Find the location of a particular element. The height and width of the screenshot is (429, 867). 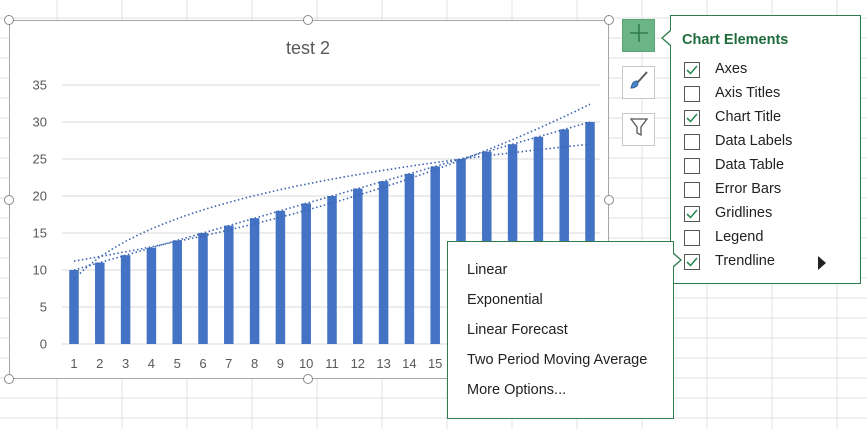

chart-elements-title: Chart Elements is located at coordinates (735, 40).